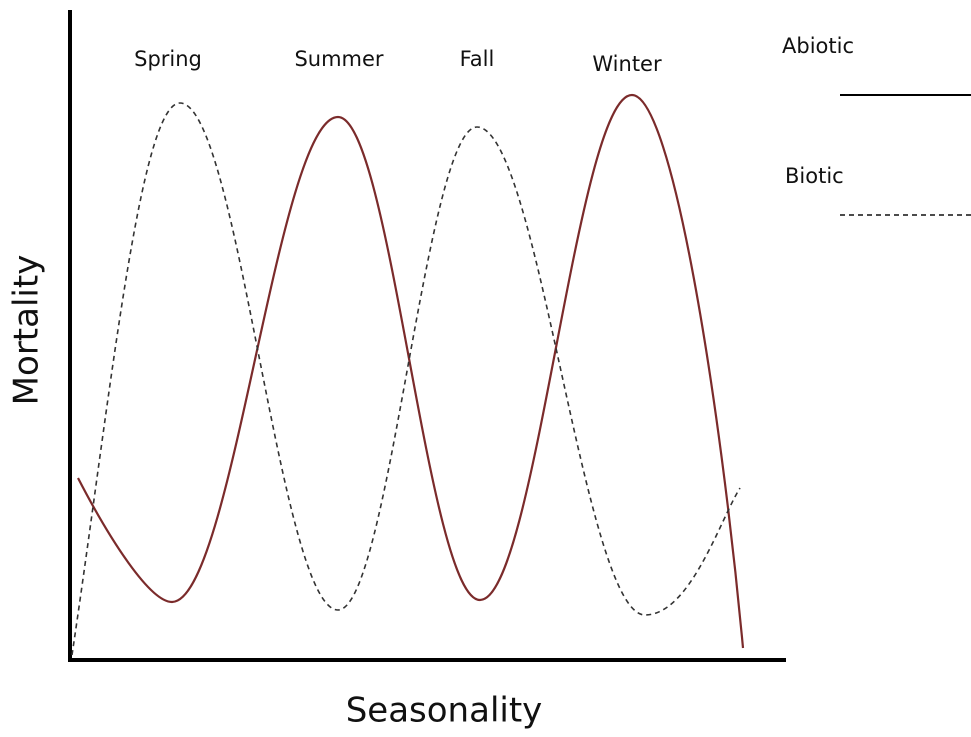 The height and width of the screenshot is (737, 971). Describe the element at coordinates (444, 711) in the screenshot. I see `x-axis-title: Seasonality` at that location.